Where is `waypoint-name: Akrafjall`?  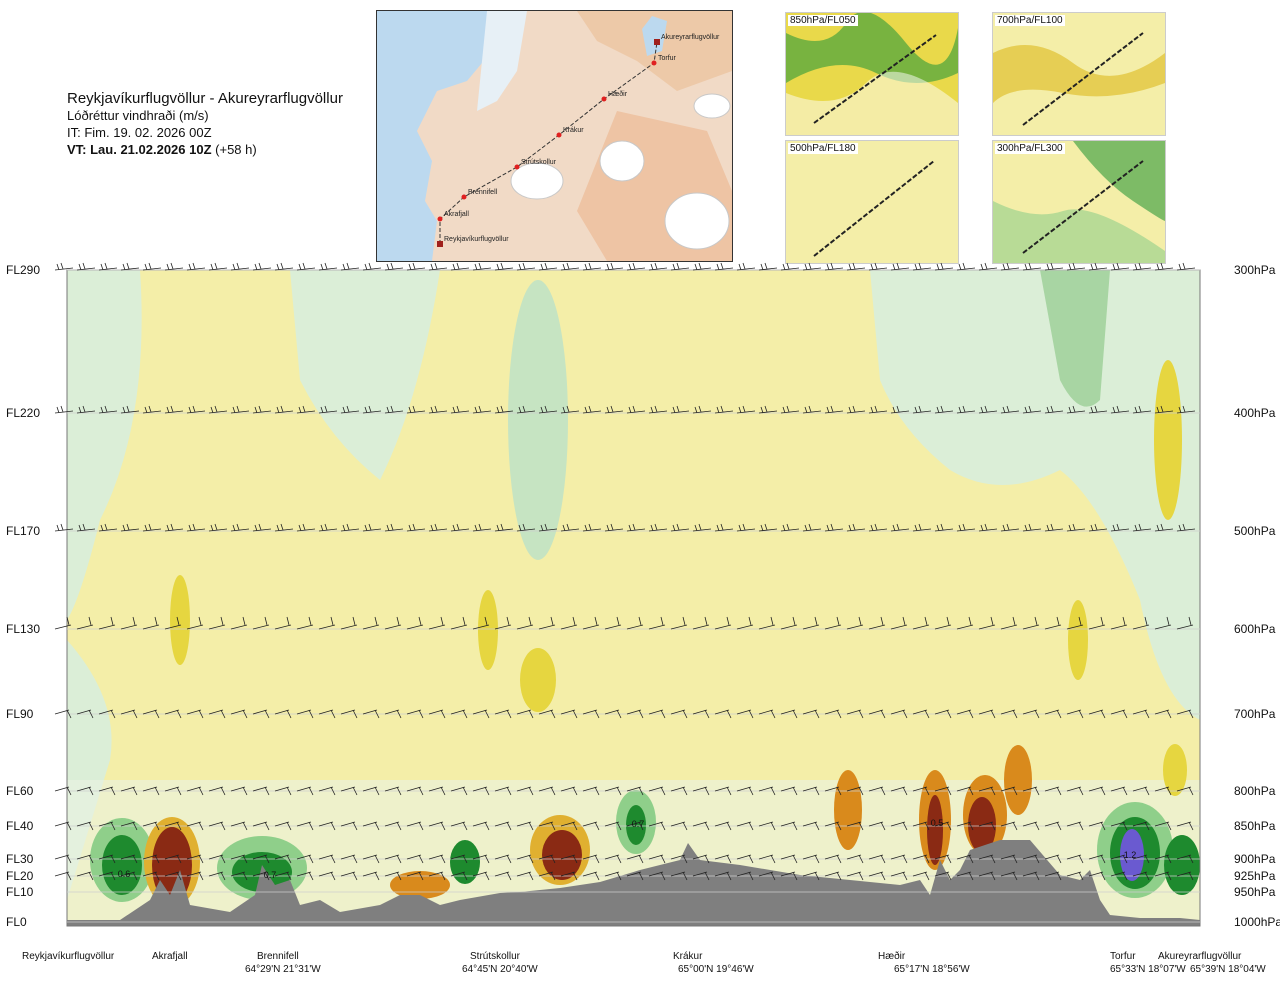 waypoint-name: Akrafjall is located at coordinates (170, 956).